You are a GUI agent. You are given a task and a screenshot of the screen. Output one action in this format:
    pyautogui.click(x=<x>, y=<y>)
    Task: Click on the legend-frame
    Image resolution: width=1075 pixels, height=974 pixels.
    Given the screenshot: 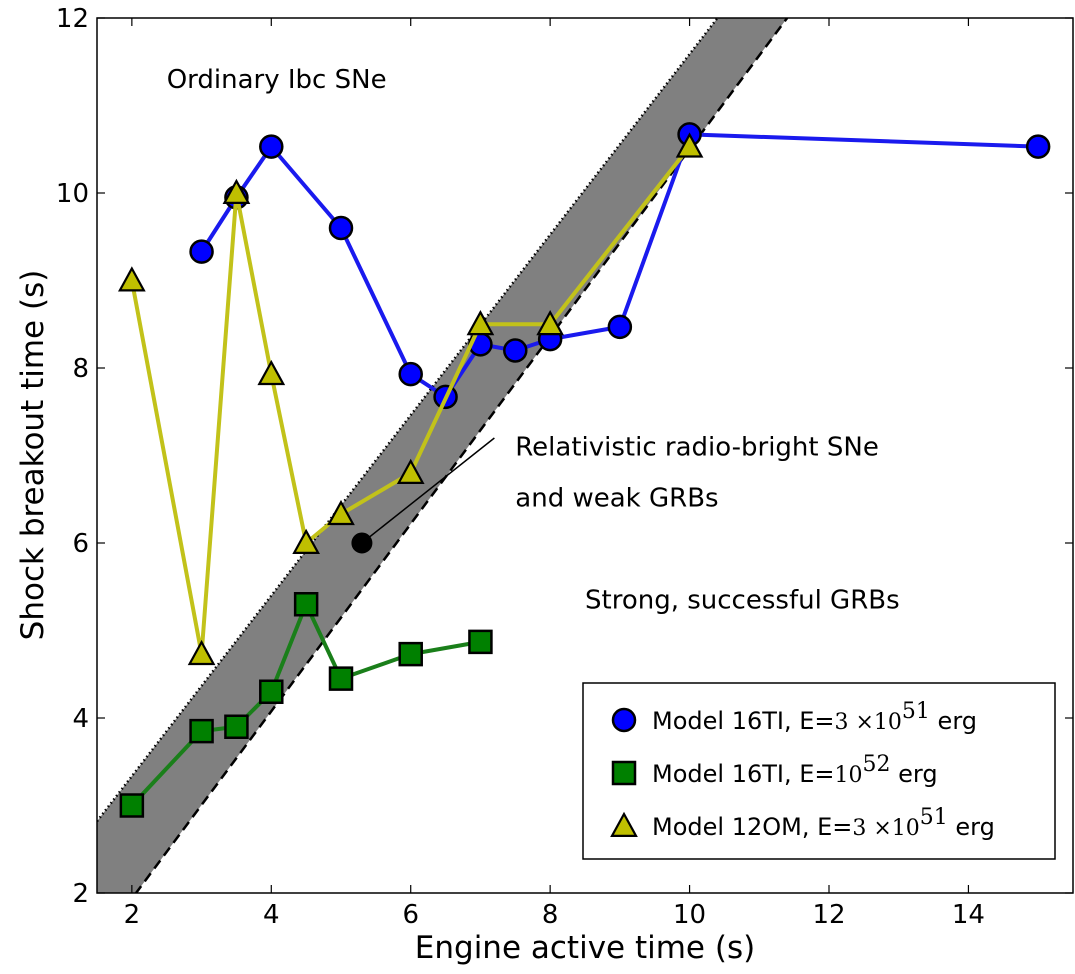 What is the action you would take?
    pyautogui.click(x=819, y=771)
    